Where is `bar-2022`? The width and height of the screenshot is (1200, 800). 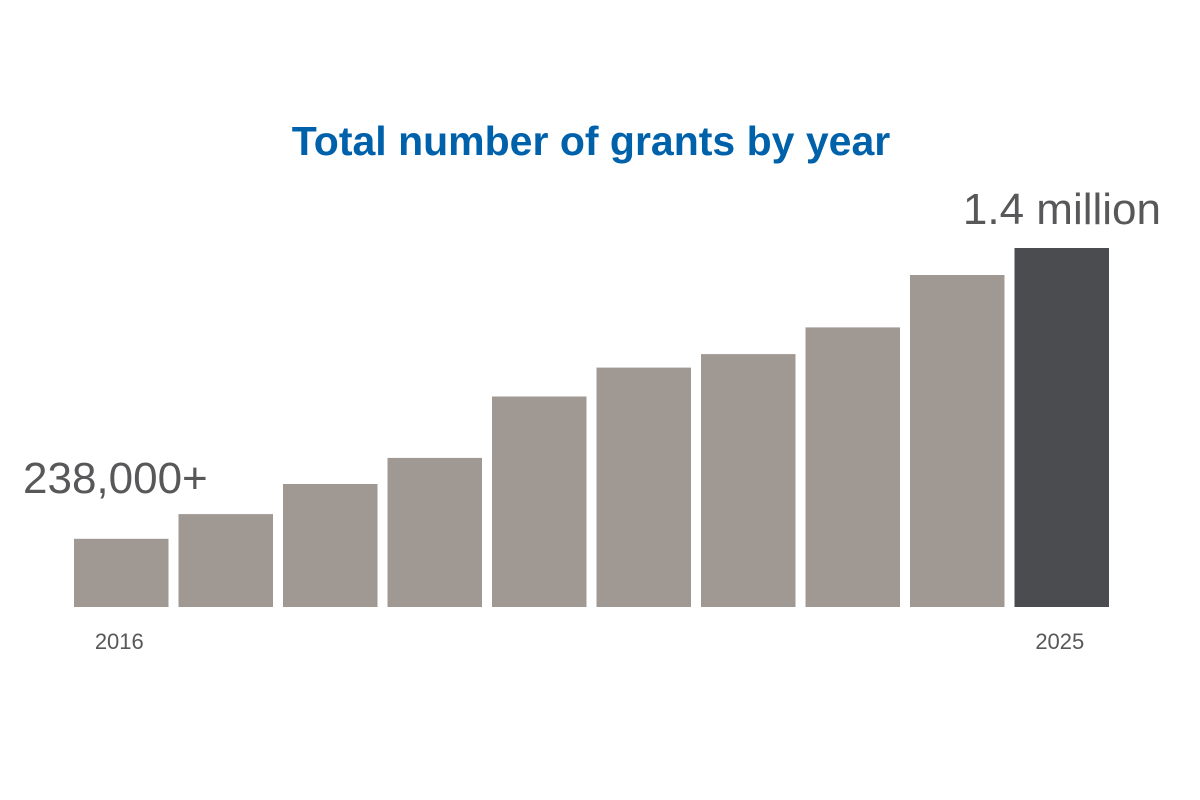 bar-2022 is located at coordinates (748, 480).